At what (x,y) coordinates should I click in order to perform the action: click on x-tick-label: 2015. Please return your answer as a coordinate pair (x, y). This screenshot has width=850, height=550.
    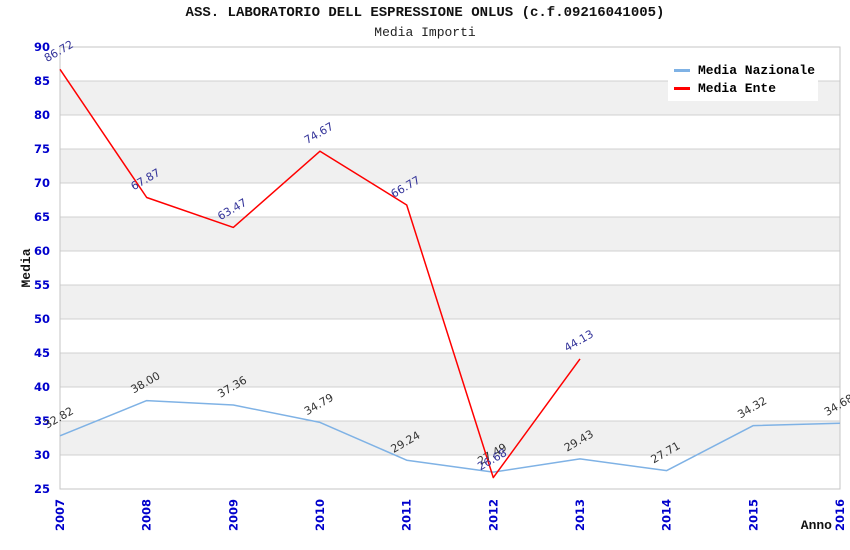
    Looking at the image, I should click on (753, 515).